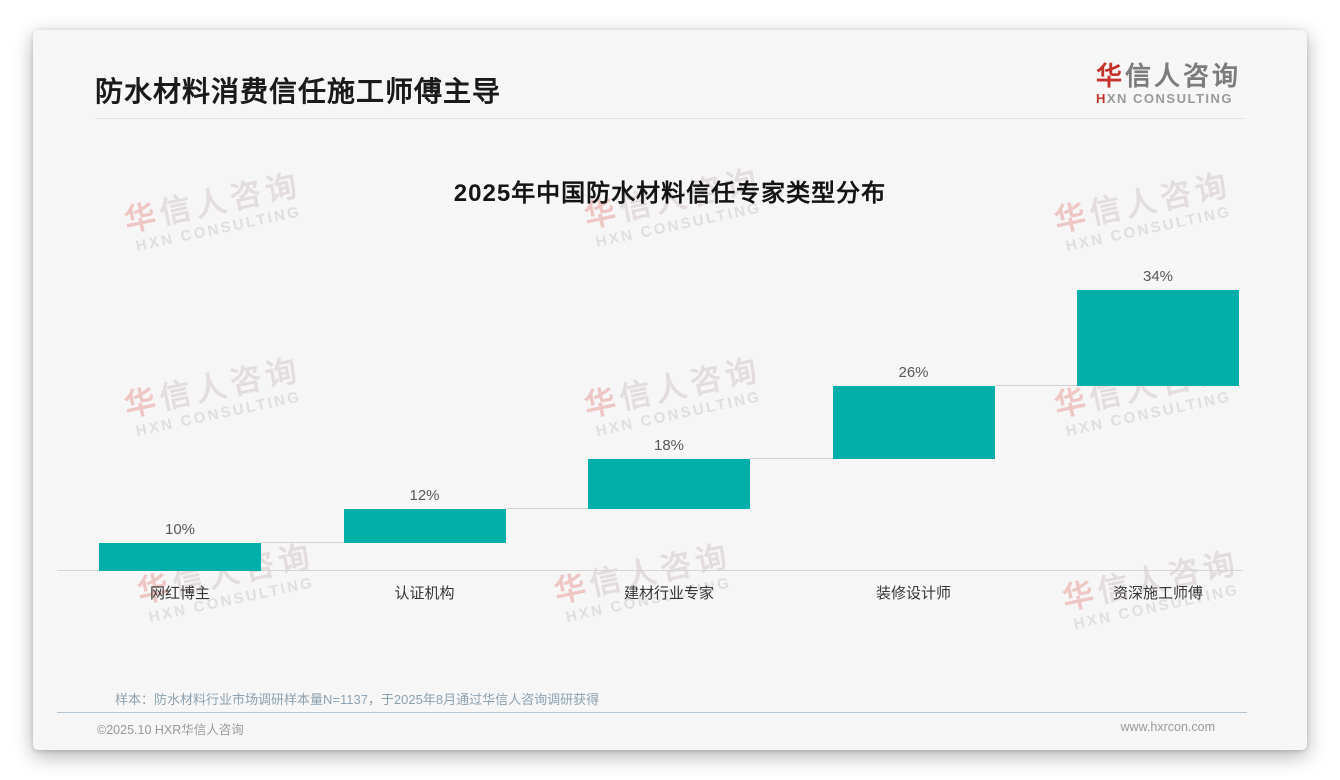 This screenshot has width=1340, height=780. Describe the element at coordinates (179, 593) in the screenshot. I see `x-axis-label: 网红博主` at that location.